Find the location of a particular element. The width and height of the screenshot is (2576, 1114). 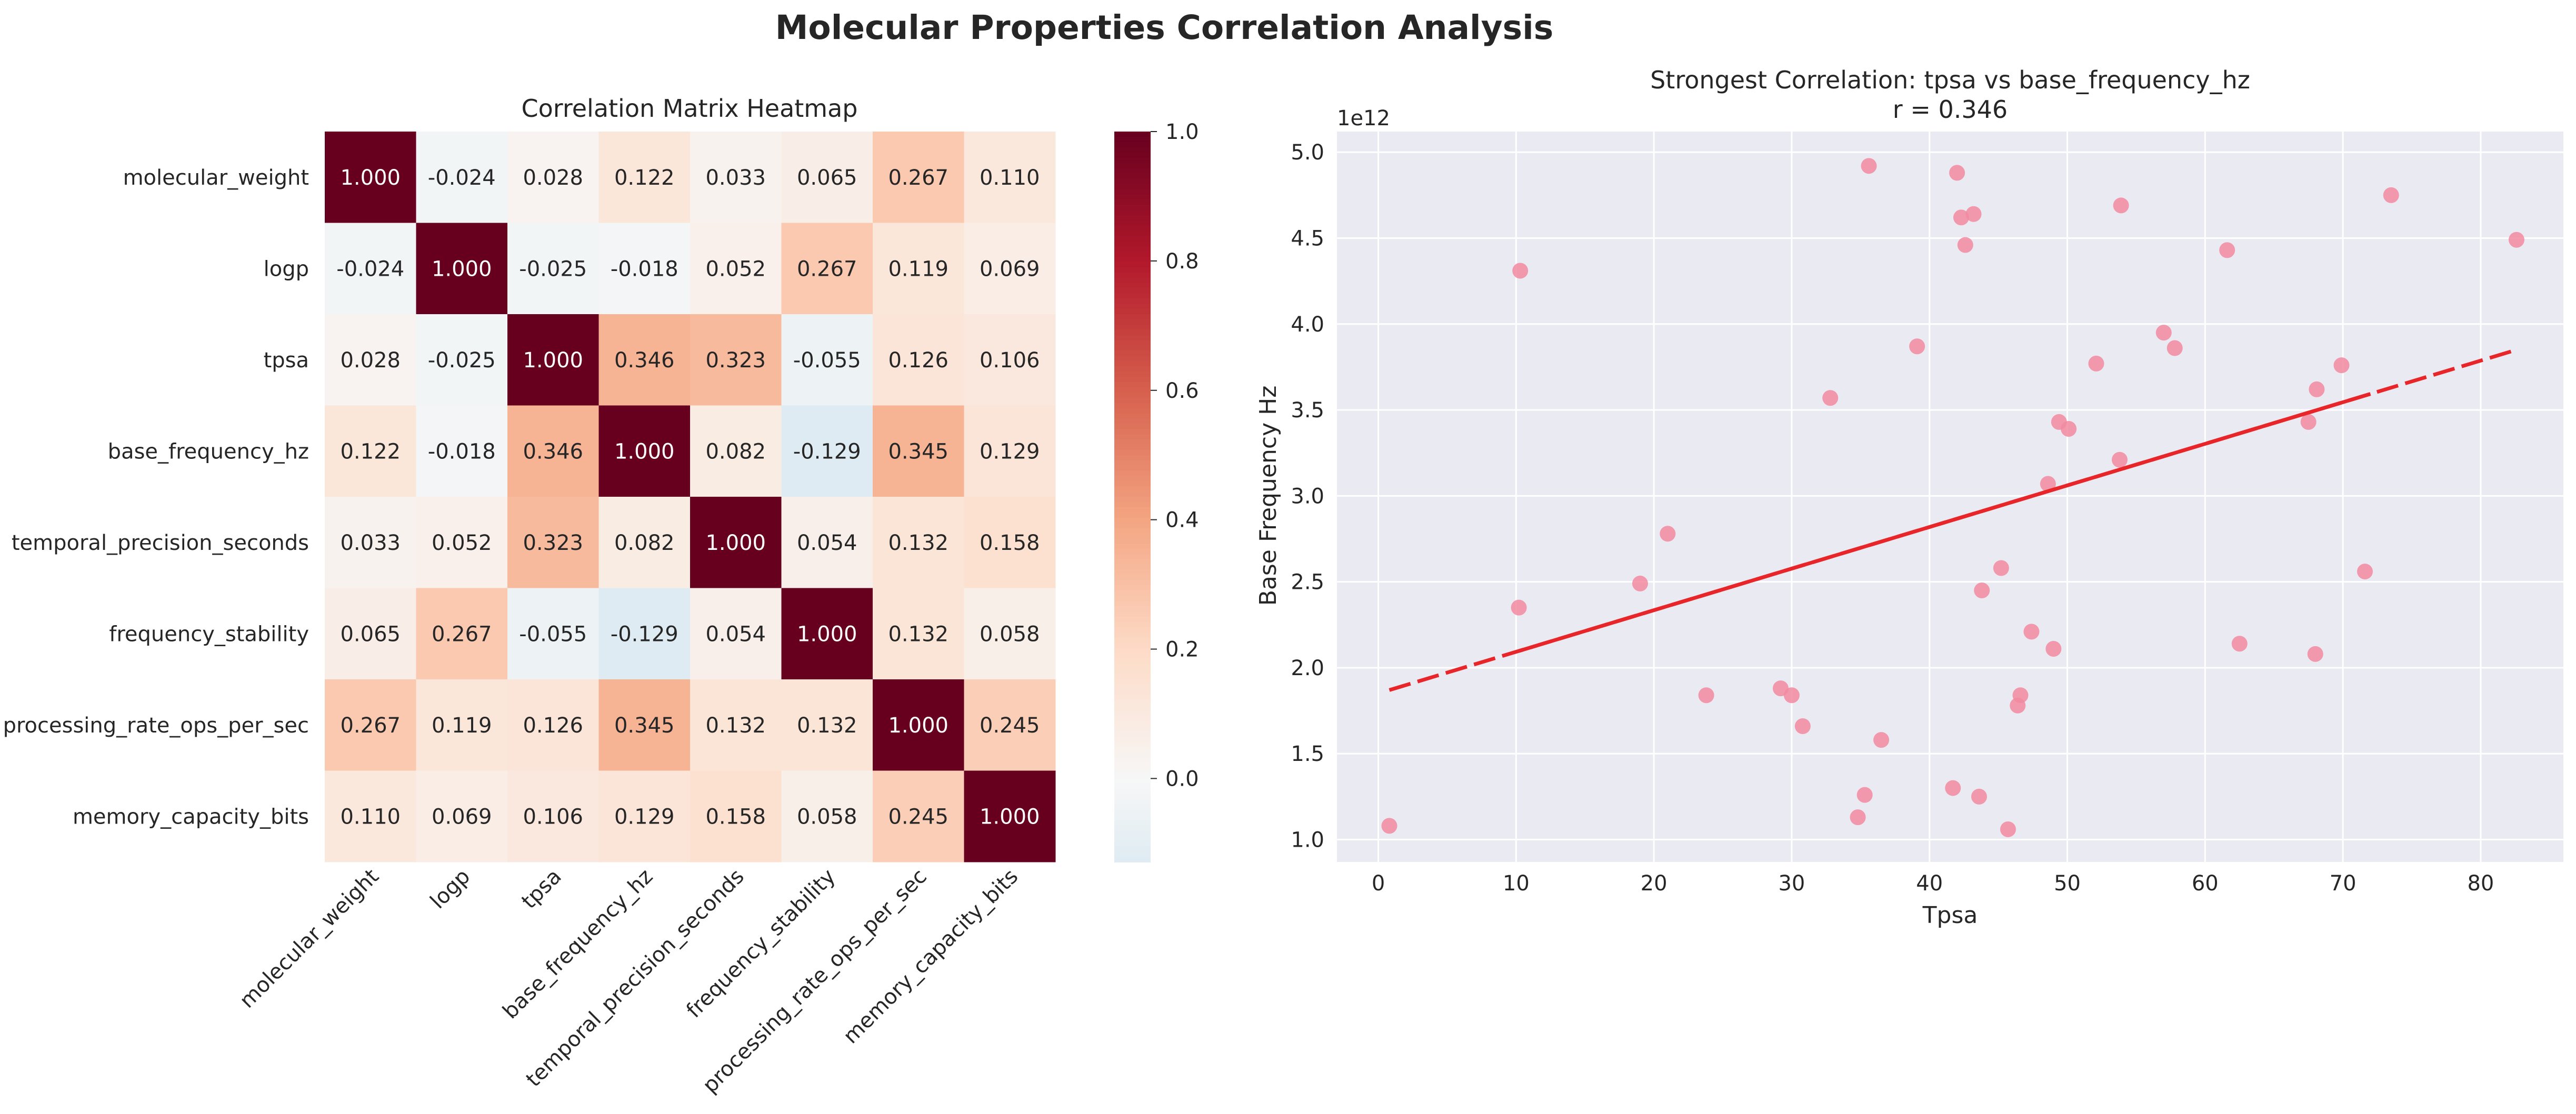

heatmap-cell-label: 0.069 is located at coordinates (462, 817).